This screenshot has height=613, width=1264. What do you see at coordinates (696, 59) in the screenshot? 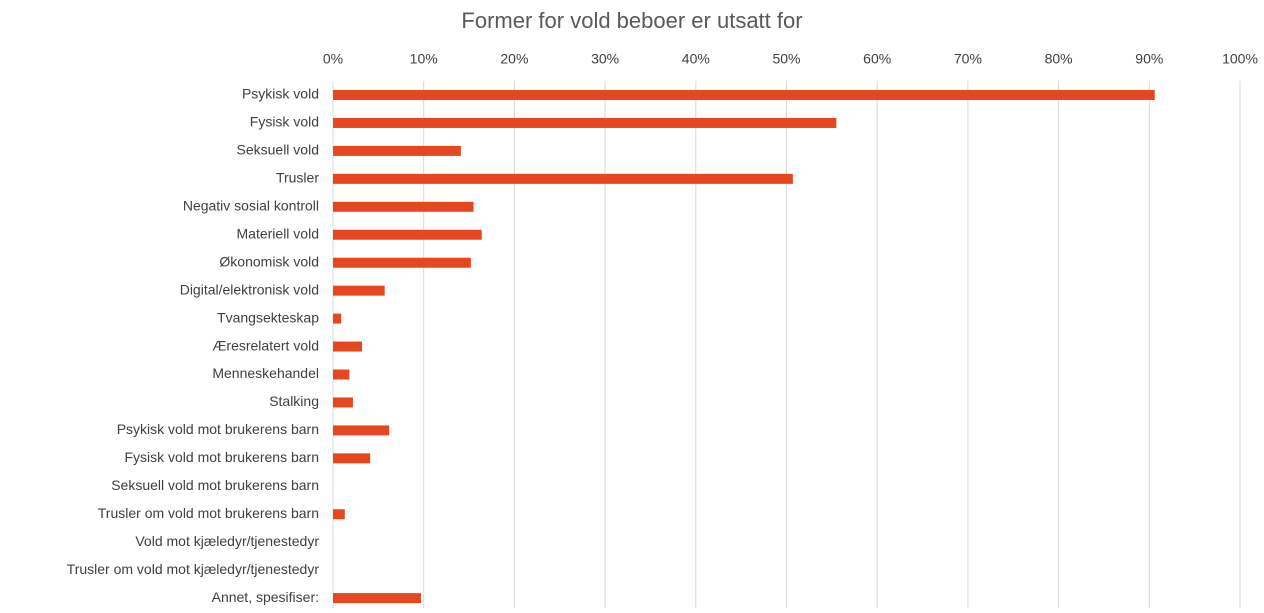
I see `x-tick-label: 40%` at bounding box center [696, 59].